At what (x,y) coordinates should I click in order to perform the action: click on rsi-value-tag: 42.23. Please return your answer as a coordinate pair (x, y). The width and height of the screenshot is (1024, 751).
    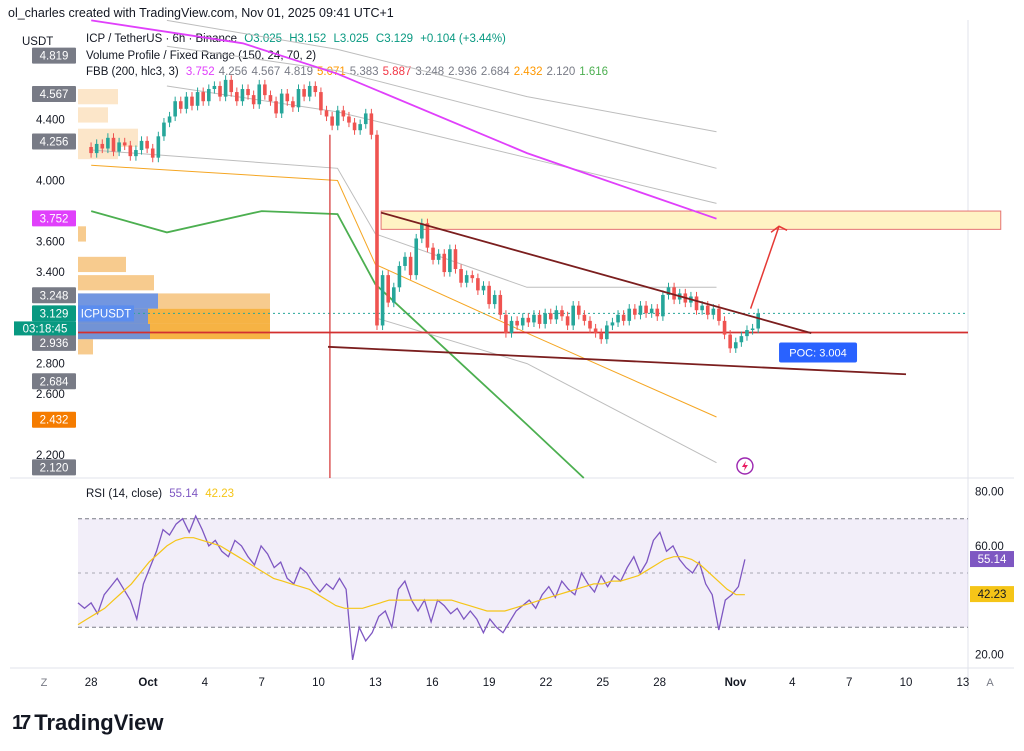
    Looking at the image, I should click on (992, 595).